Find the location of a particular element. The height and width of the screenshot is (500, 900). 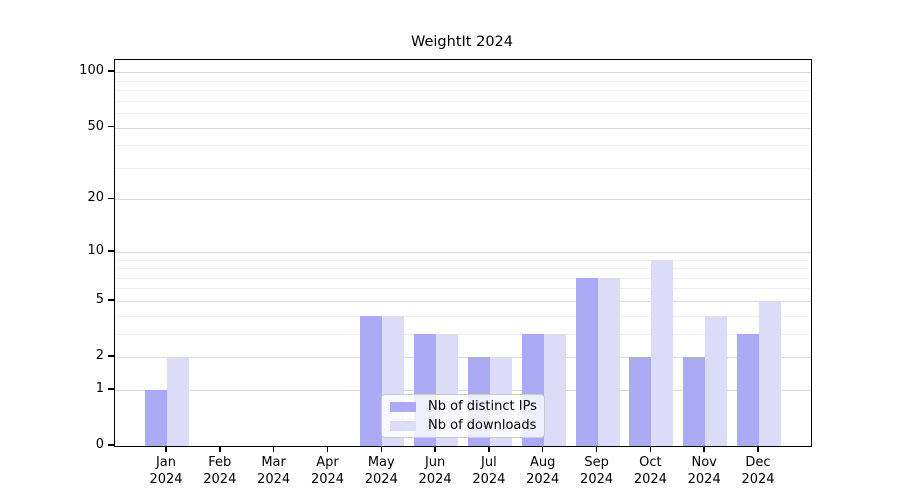

x-tick-label-dec: Dec 2024 is located at coordinates (758, 471).